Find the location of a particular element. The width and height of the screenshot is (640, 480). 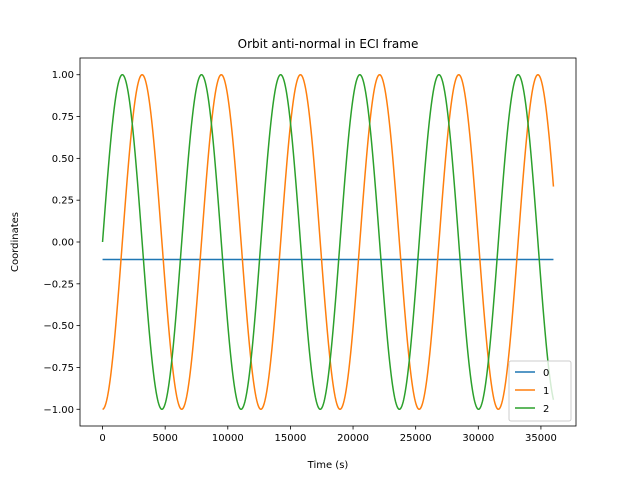

chart-title: Orbit anti-normal in ECI frame is located at coordinates (328, 44).